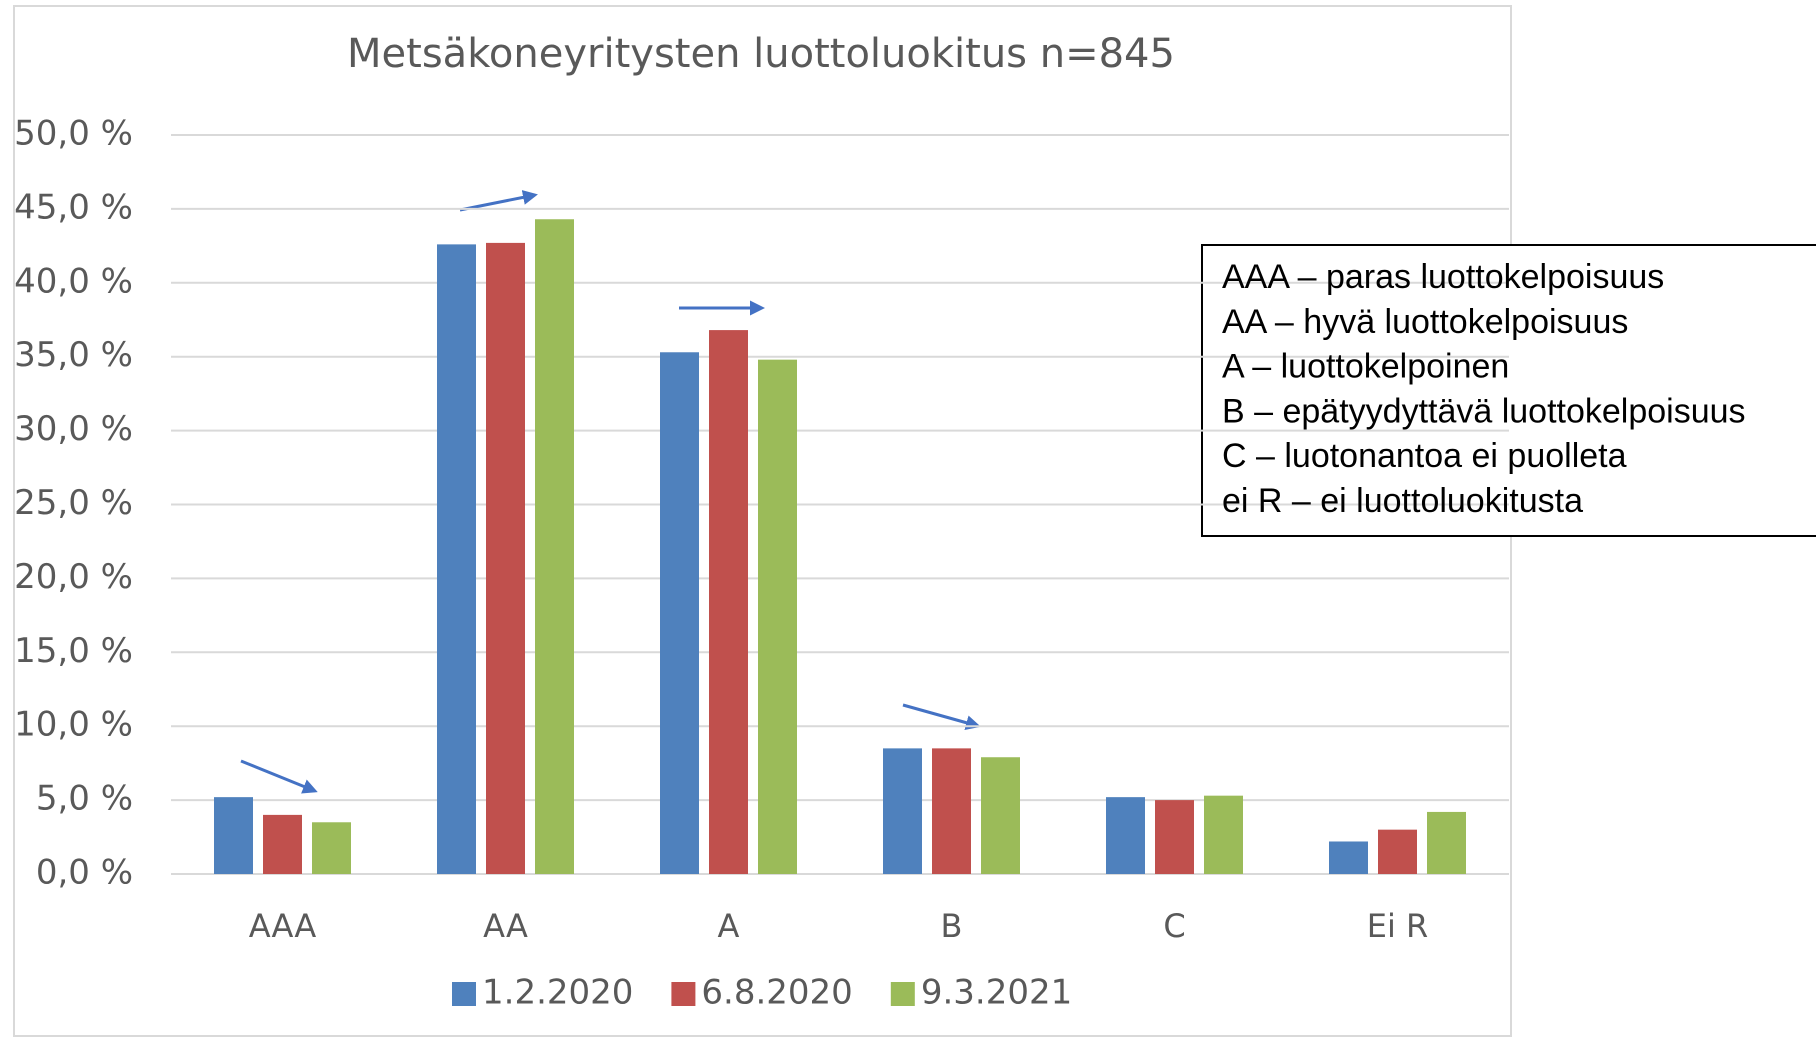  Describe the element at coordinates (996, 993) in the screenshot. I see `legend-label: 9.3.2021` at that location.